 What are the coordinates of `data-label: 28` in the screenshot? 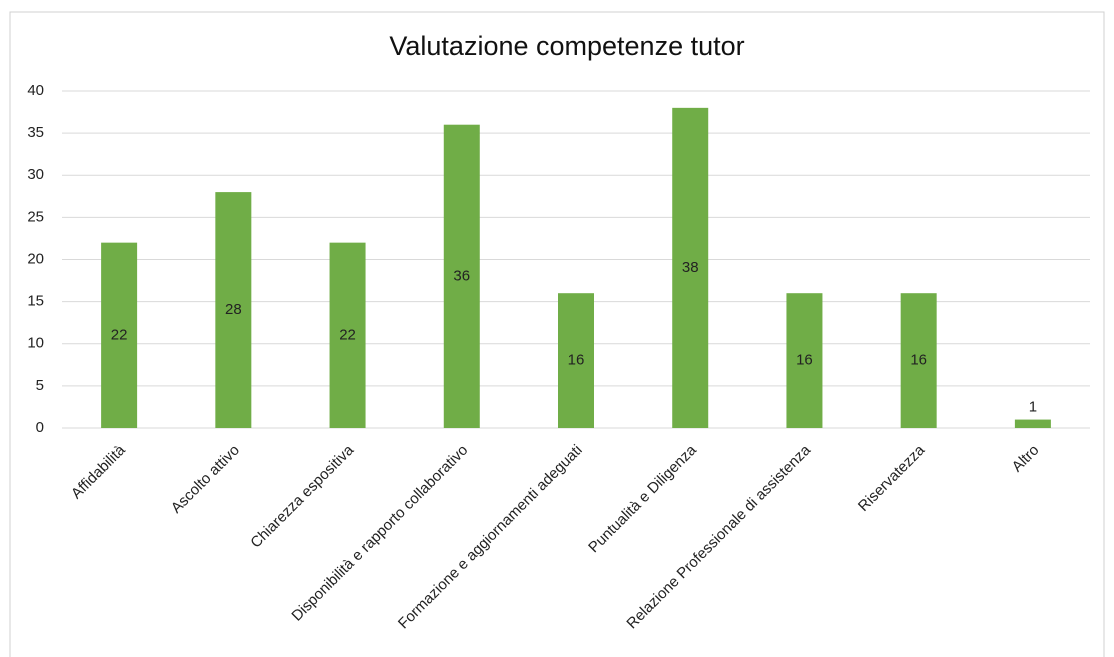 It's located at (233, 309).